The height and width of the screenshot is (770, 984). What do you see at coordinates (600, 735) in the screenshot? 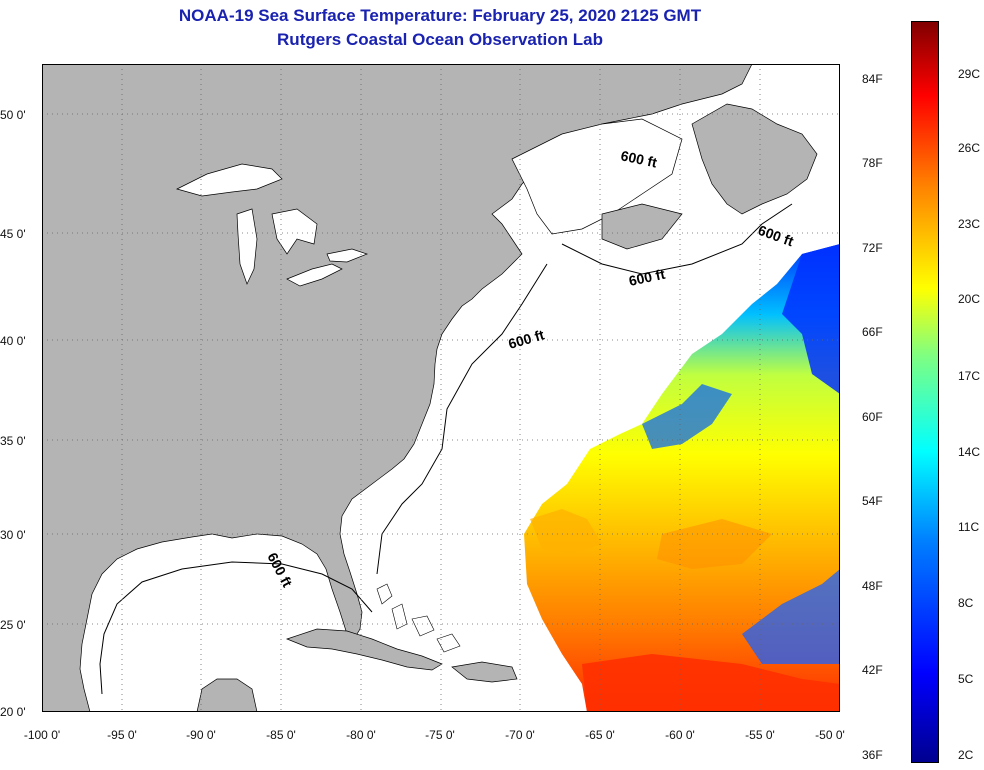
I see `lon-tick-label: -65 0'` at bounding box center [600, 735].